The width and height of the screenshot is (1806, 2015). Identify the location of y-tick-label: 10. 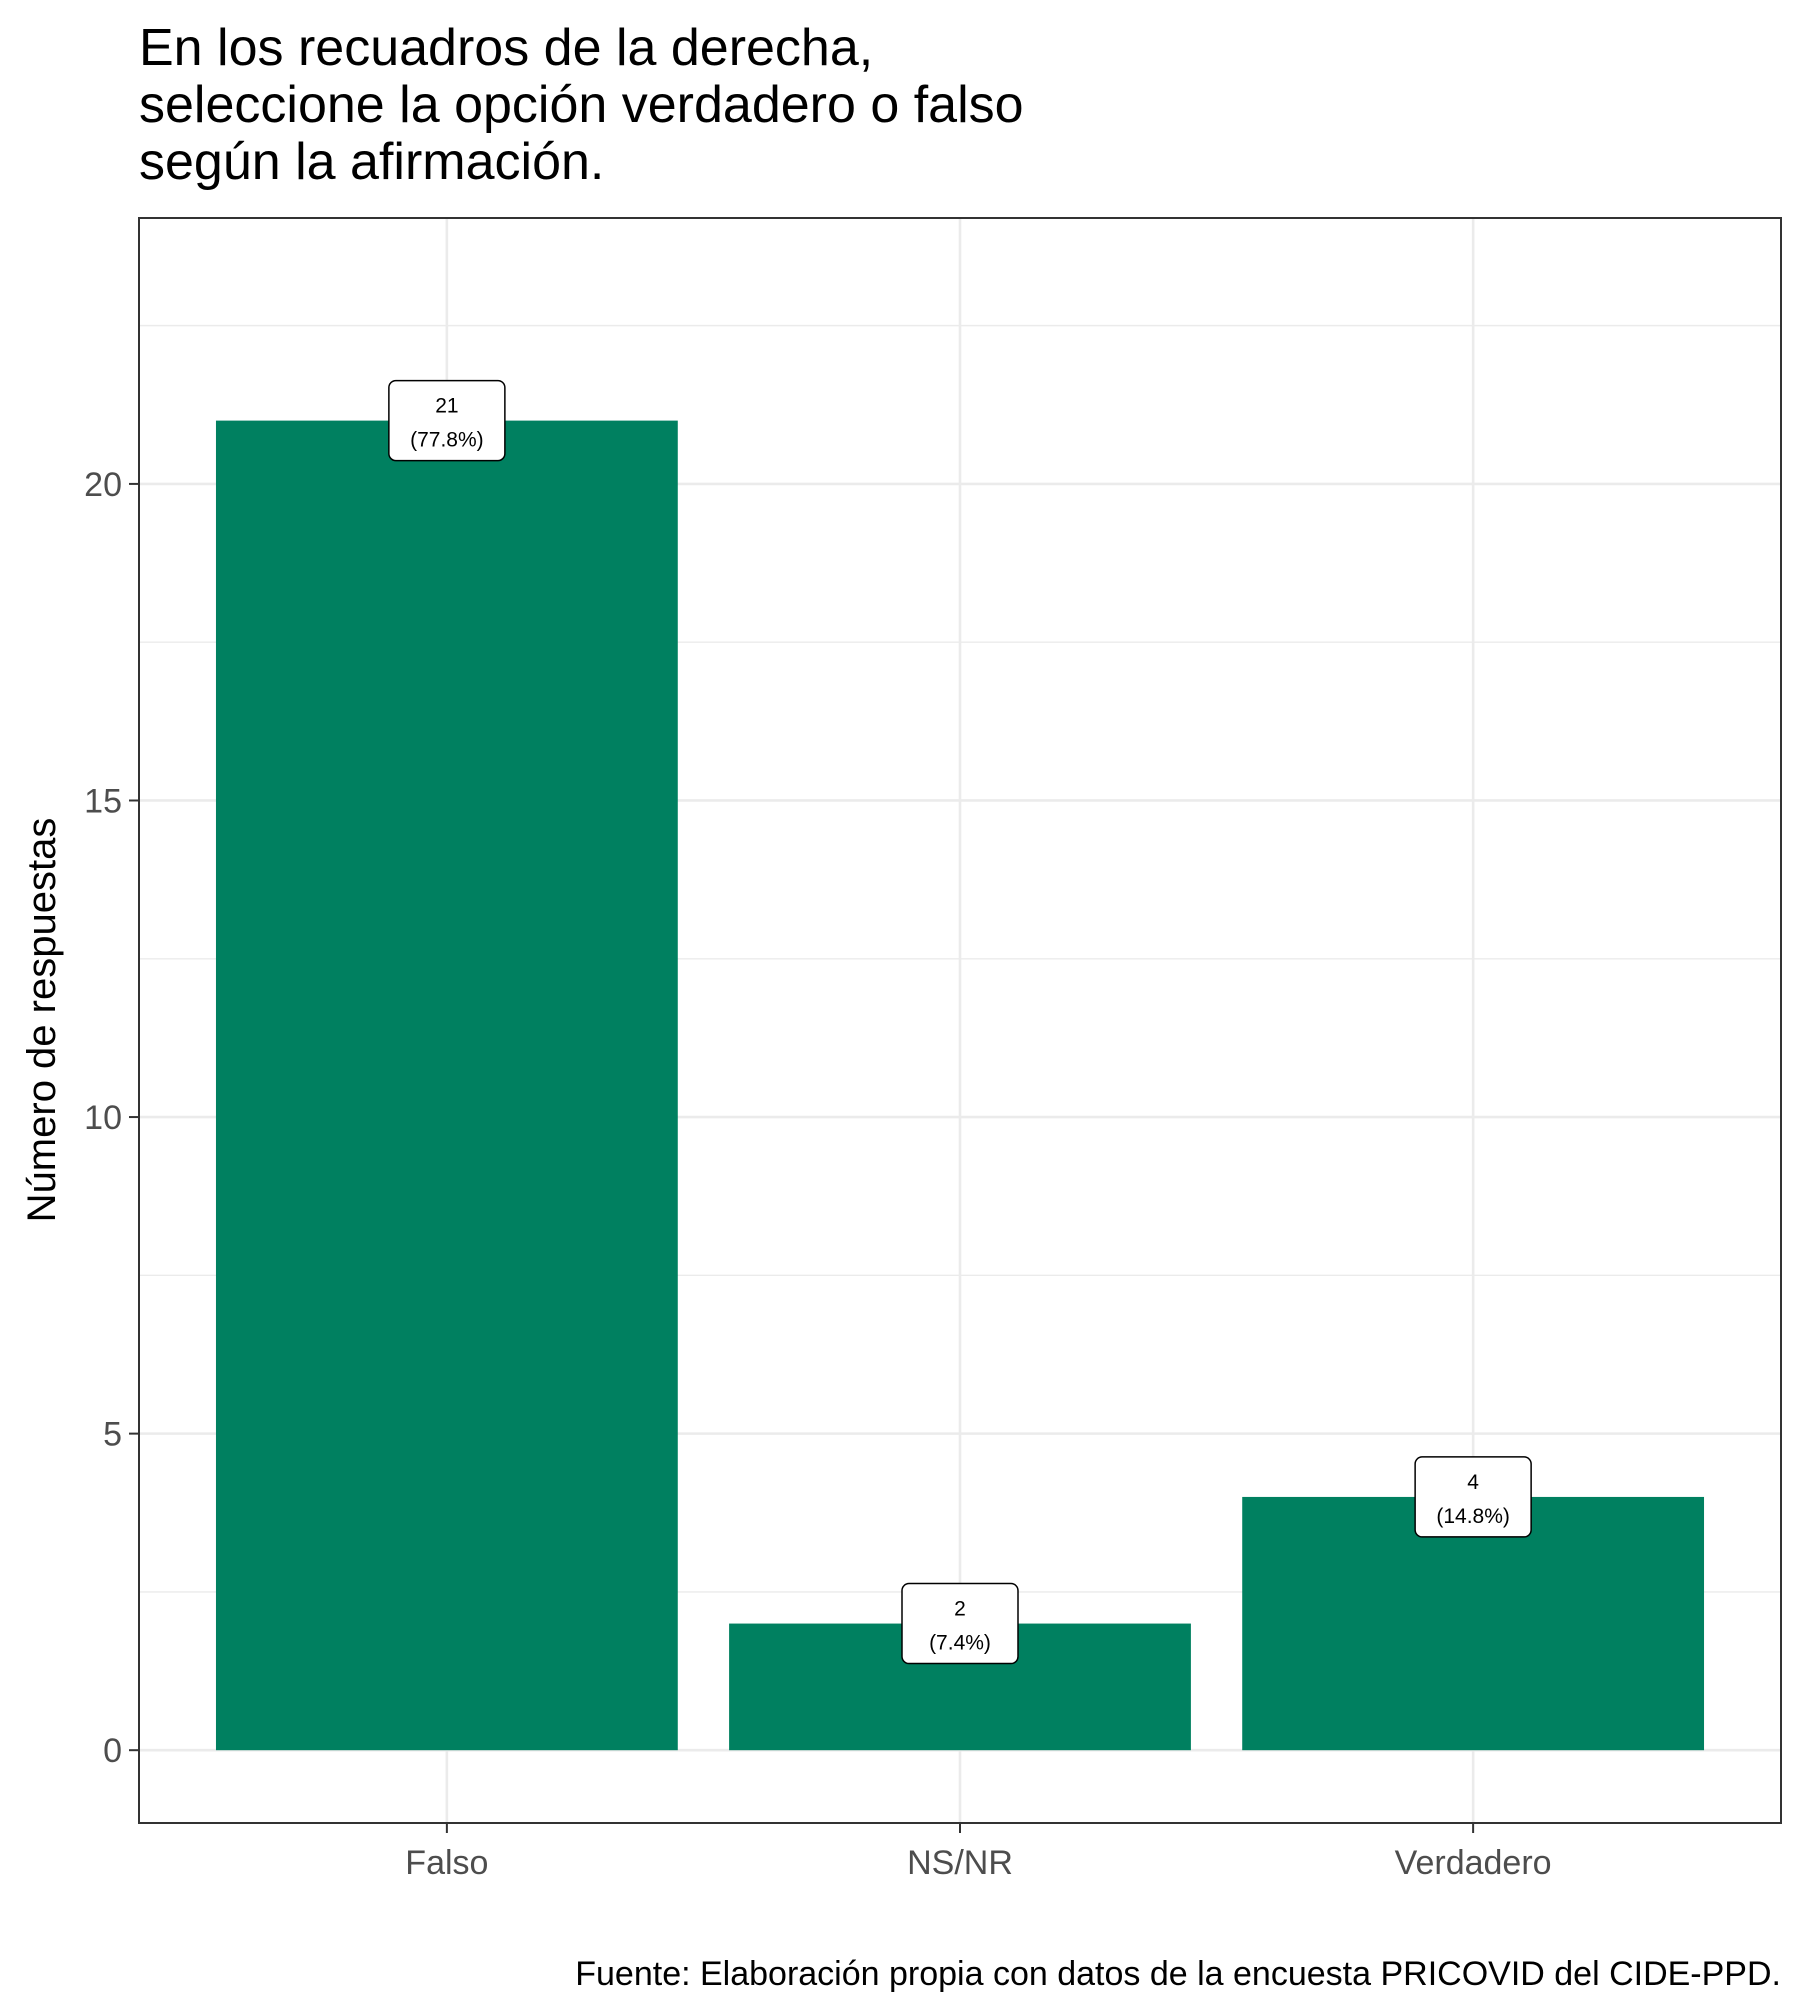
(103, 1118).